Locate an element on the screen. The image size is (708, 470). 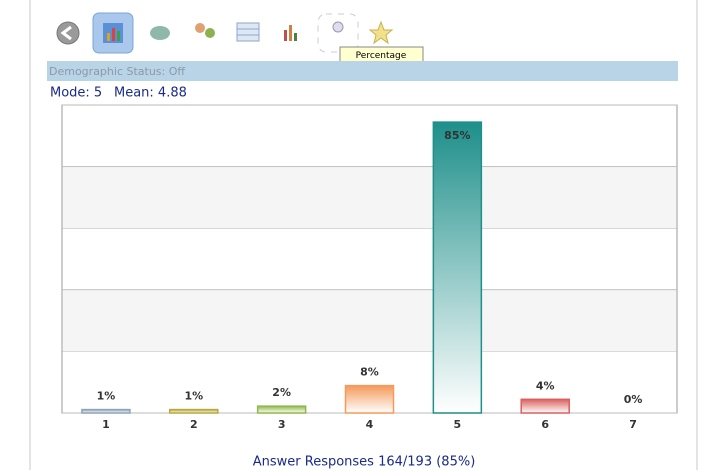
back-arrow is located at coordinates (66, 33).